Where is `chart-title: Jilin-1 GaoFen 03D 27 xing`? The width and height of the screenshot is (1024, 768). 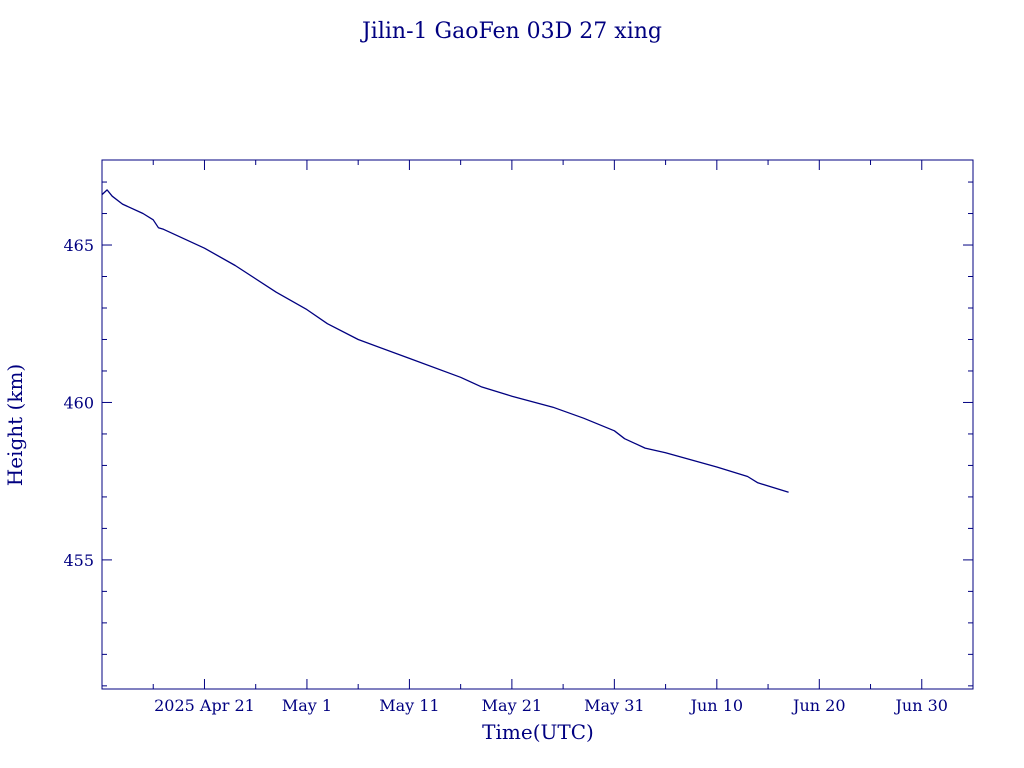 chart-title: Jilin-1 GaoFen 03D 27 xing is located at coordinates (511, 31).